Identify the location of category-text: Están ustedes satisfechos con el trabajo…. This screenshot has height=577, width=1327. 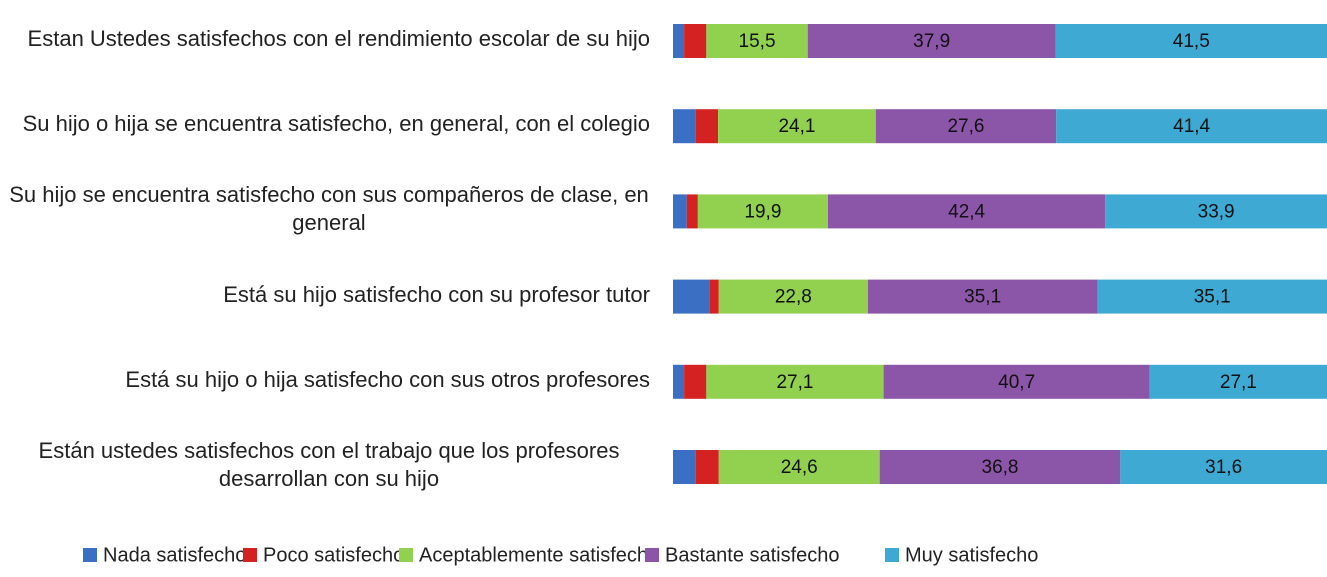
(329, 464).